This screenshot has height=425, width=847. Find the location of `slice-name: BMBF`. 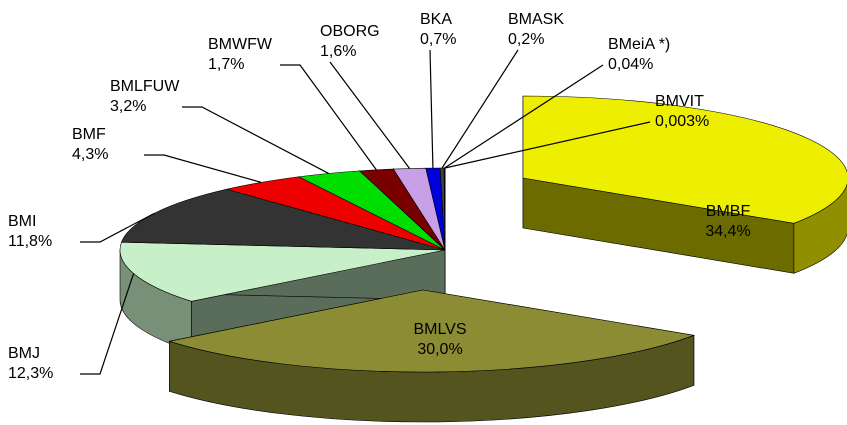

slice-name: BMBF is located at coordinates (728, 211).